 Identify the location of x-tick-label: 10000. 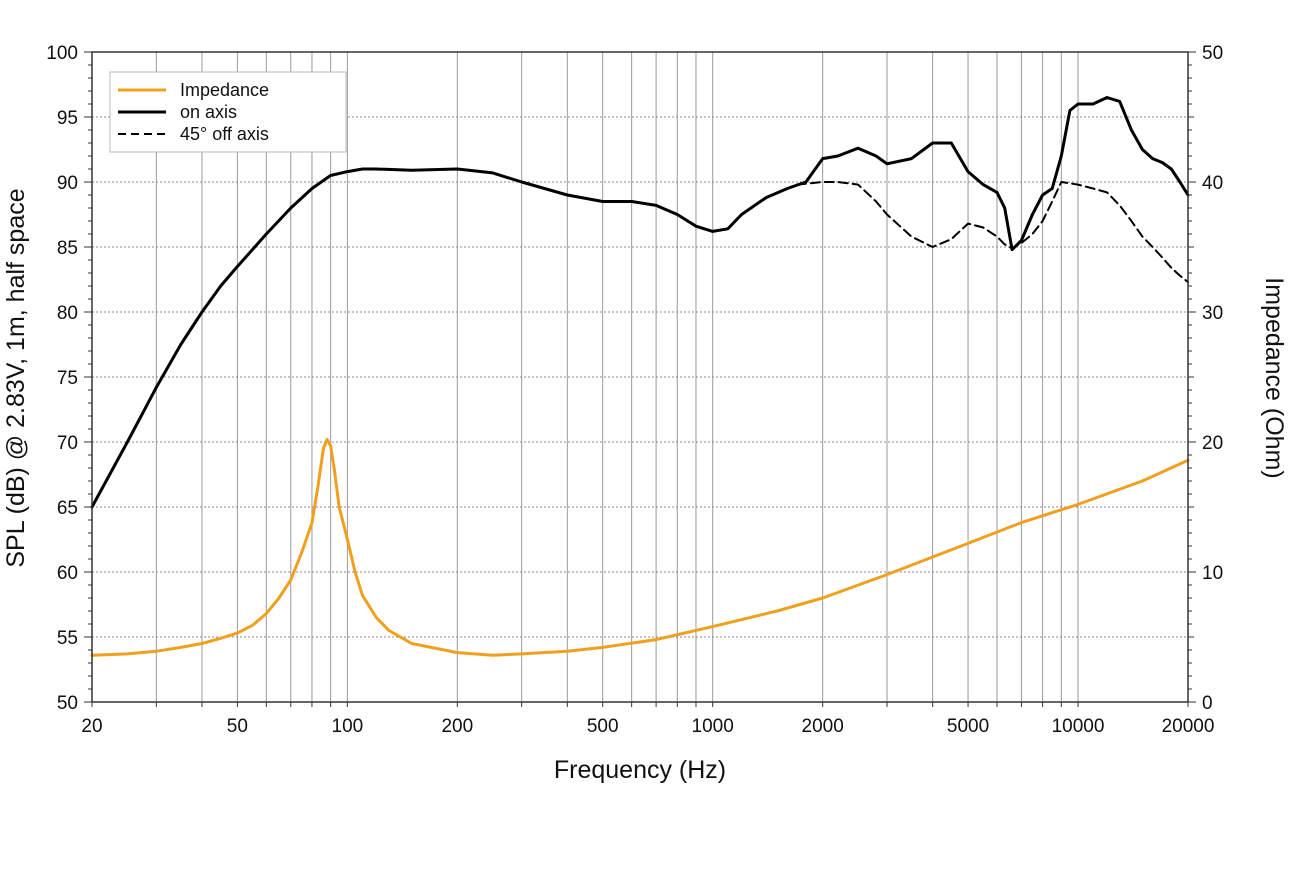
(1078, 726).